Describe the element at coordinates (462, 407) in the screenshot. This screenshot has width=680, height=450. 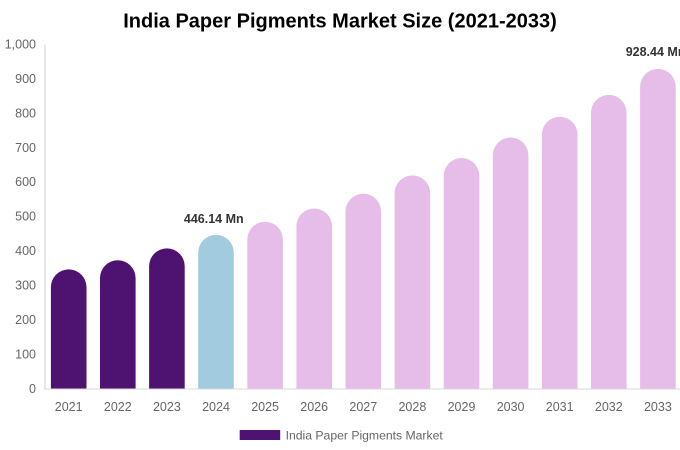
I see `svg-text: 2029` at that location.